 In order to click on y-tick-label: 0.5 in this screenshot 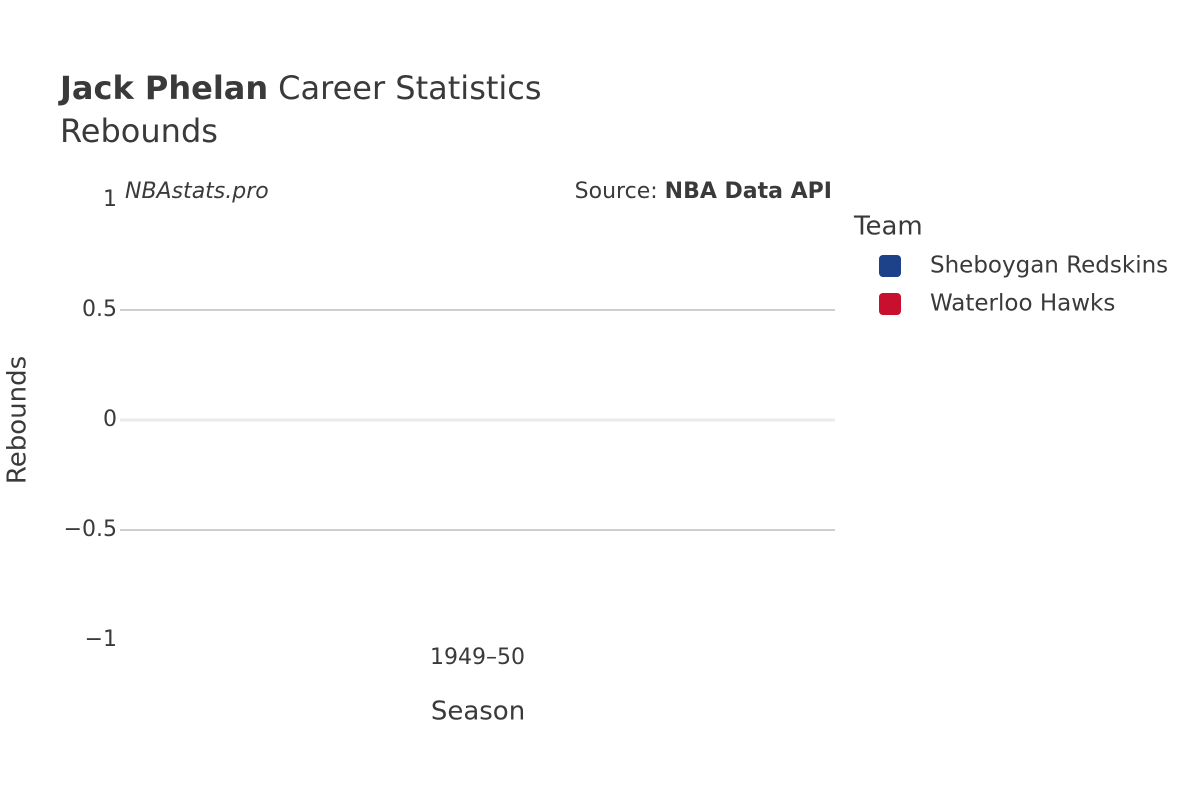, I will do `click(99, 309)`.